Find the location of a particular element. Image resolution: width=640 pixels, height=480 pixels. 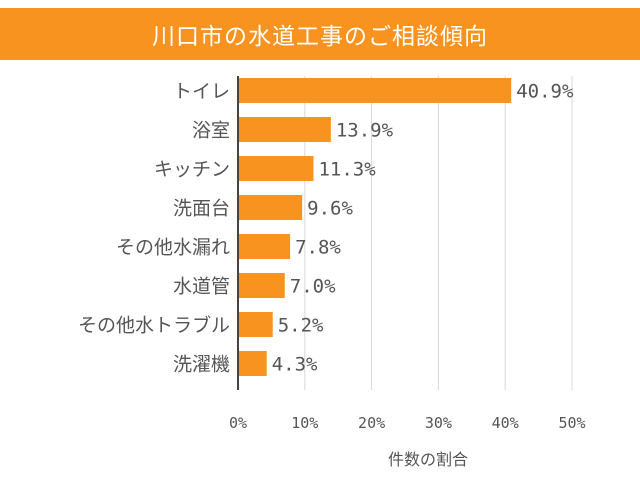

chart-title-bar: 川口市の水道工事のご相談傾向 is located at coordinates (320, 34).